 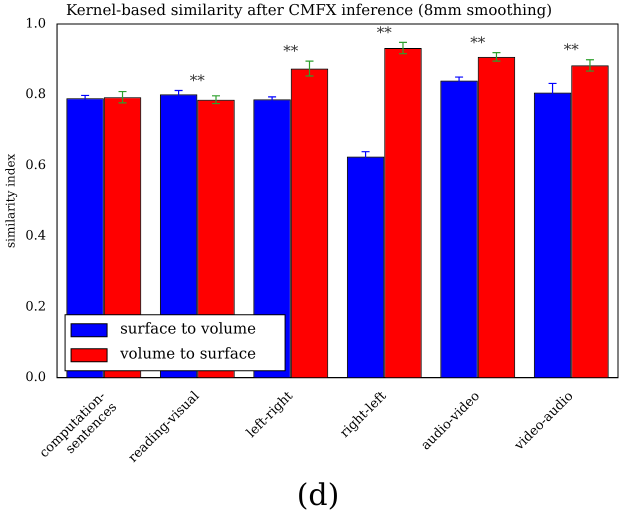 I want to click on legend-label: volume to surface, so click(x=187, y=353).